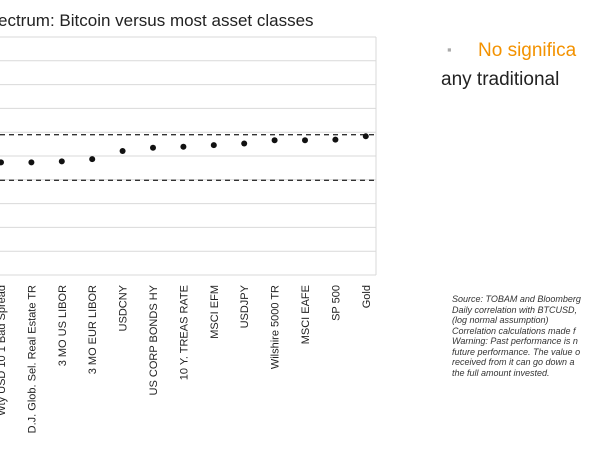 The width and height of the screenshot is (600, 450). Describe the element at coordinates (245, 306) in the screenshot. I see `category-label: USDJPY` at that location.